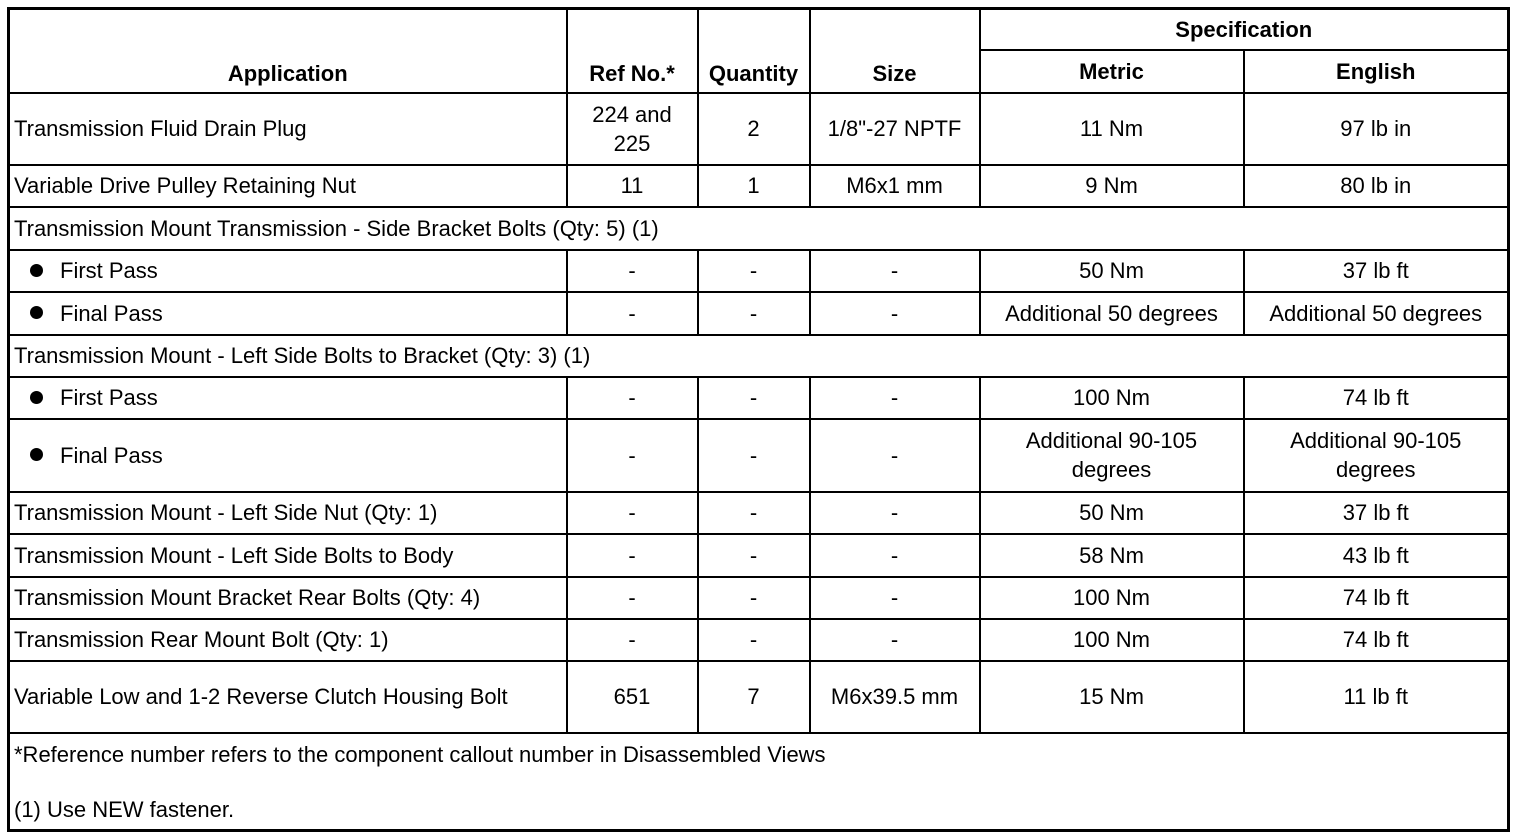 The width and height of the screenshot is (1520, 836). I want to click on footnote: (1) Use NEW fastener., so click(124, 809).